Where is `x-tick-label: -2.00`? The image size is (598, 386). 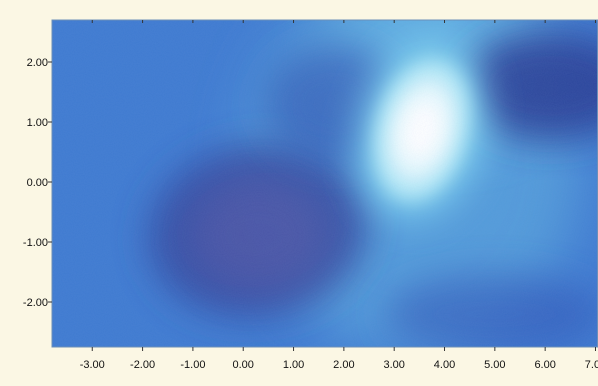
x-tick-label: -2.00 is located at coordinates (142, 365).